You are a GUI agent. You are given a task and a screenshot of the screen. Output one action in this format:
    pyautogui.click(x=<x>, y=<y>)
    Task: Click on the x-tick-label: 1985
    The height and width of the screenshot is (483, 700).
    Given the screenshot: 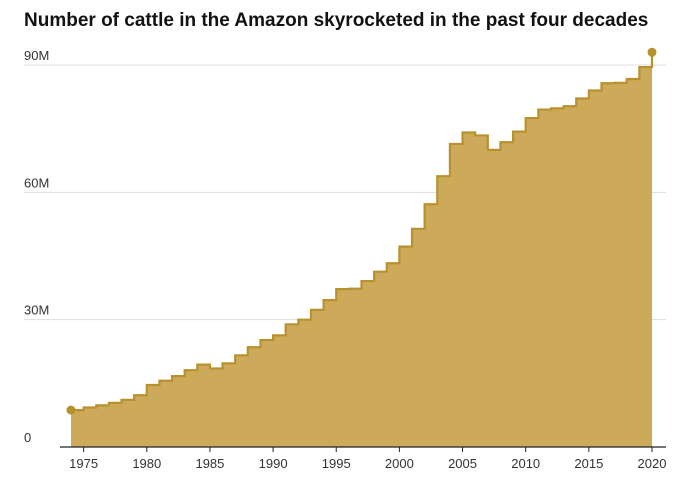 What is the action you would take?
    pyautogui.click(x=209, y=463)
    